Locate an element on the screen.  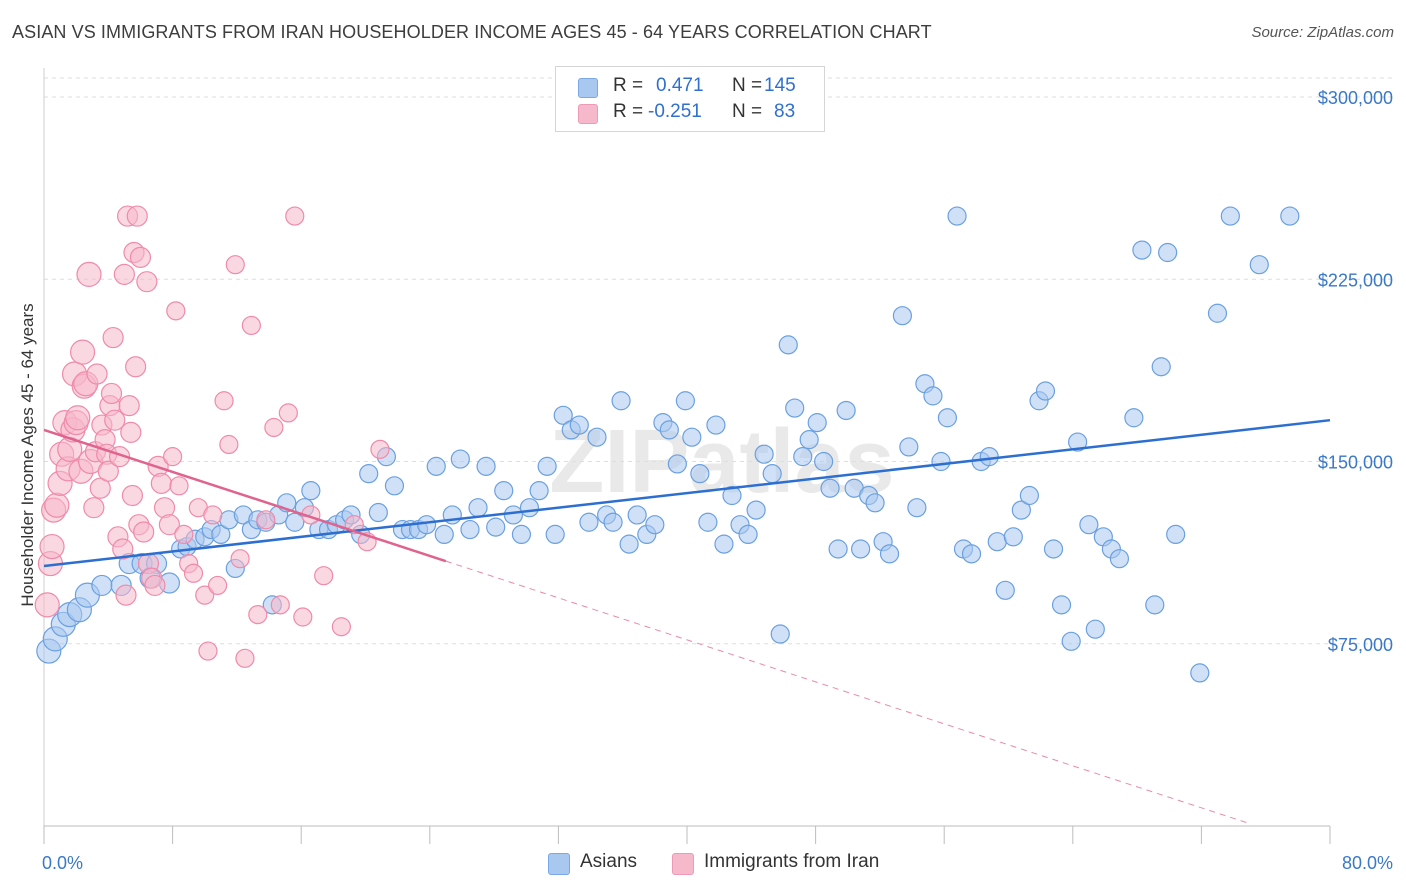
y-tick-label: $75,000 is located at coordinates (1360, 645).